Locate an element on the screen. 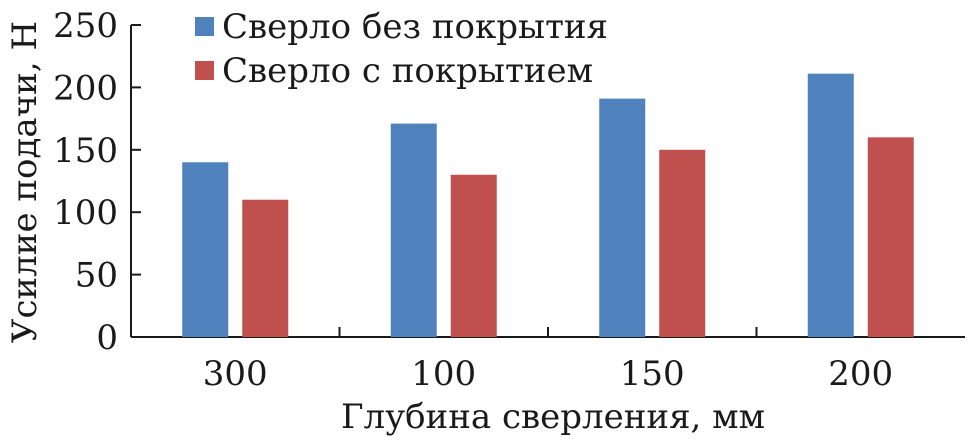 The image size is (968, 445). legend-label-coated: Сверло с покрытием is located at coordinates (407, 71).